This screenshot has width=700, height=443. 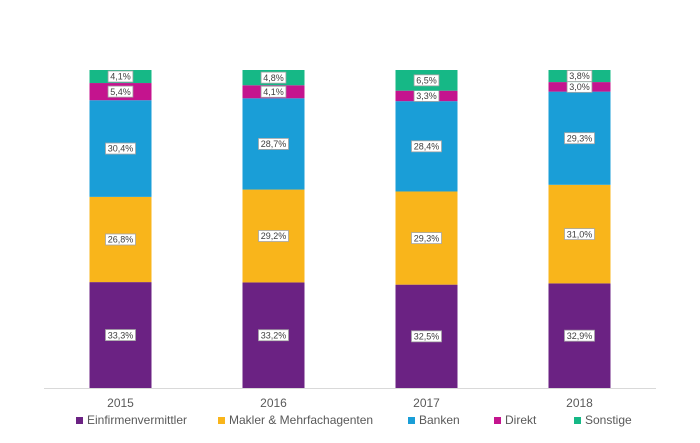 I want to click on legend-item: Sonstige, so click(x=603, y=420).